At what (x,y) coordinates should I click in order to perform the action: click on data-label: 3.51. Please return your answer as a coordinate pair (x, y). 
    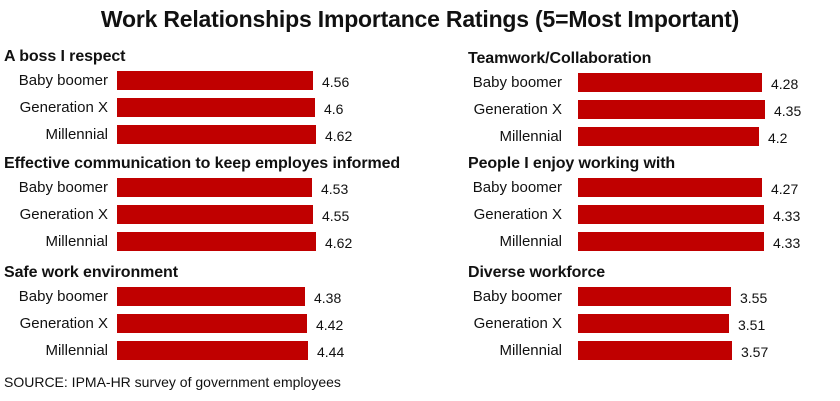
    Looking at the image, I should click on (752, 325).